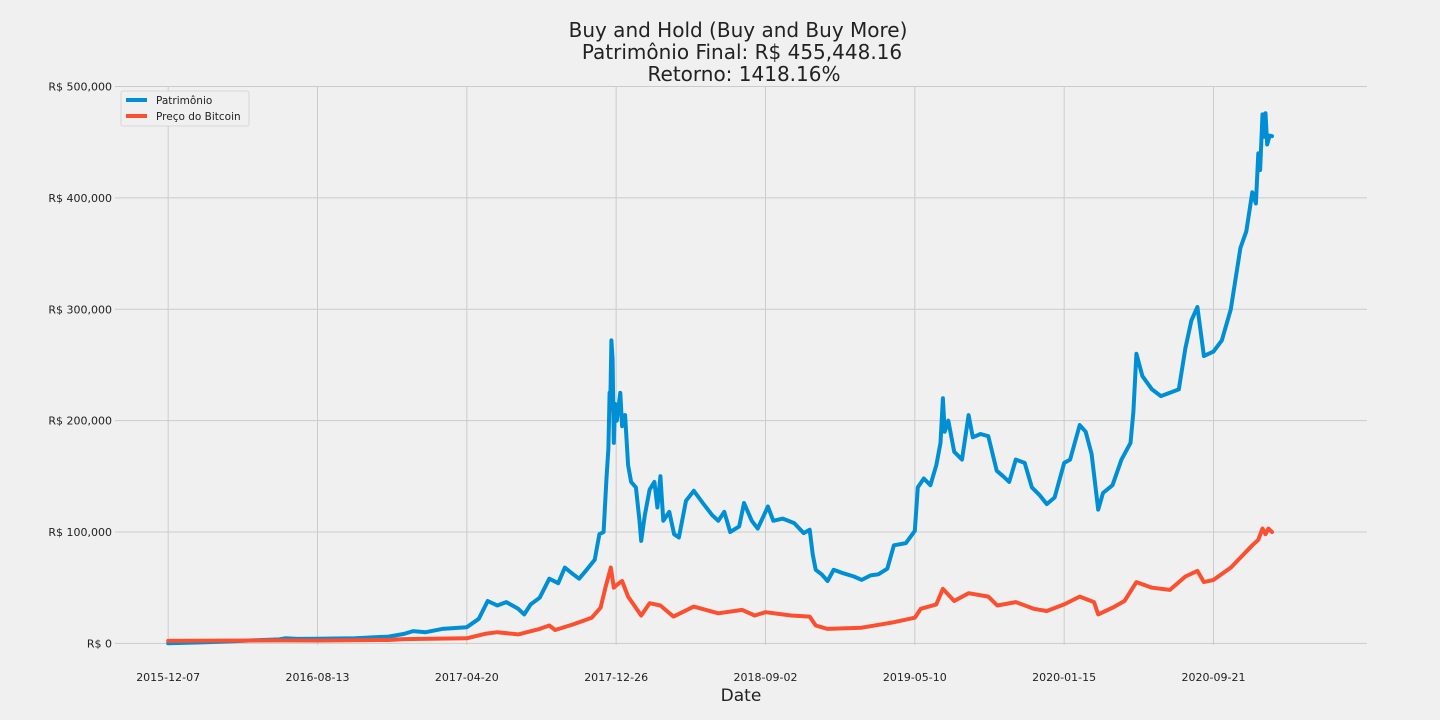 The image size is (1440, 720). Describe the element at coordinates (742, 52) in the screenshot. I see `title-line-2: Patrimônio Final: R$ 455,448.16` at that location.